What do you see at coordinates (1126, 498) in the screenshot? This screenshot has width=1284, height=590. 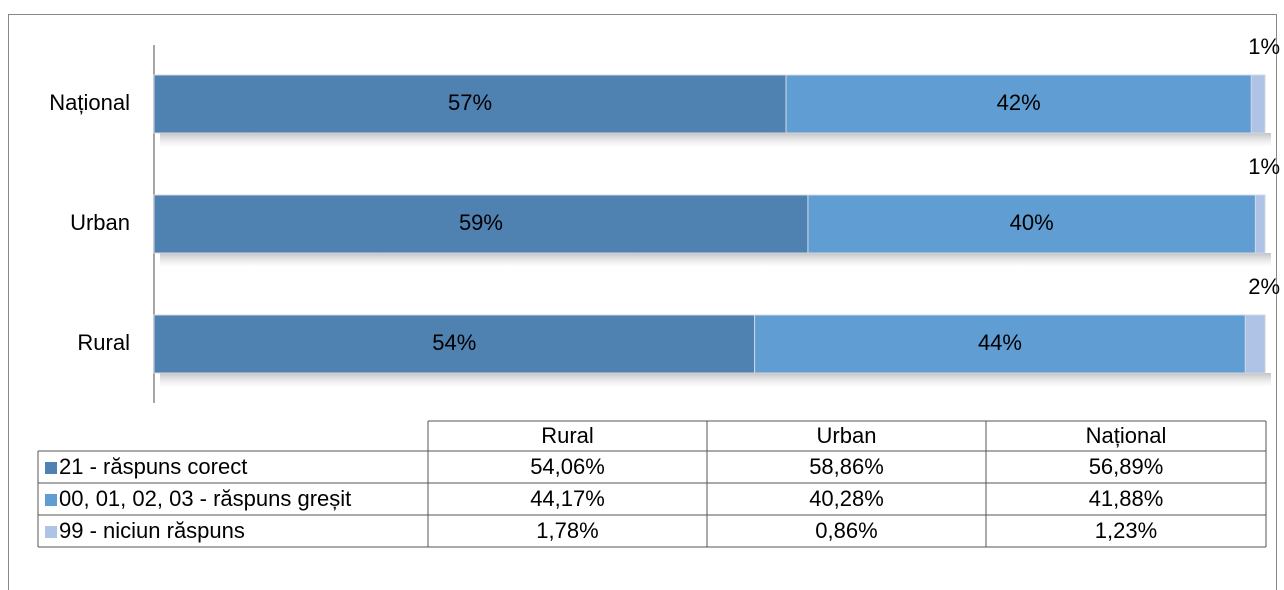 I see `table-cell: 41,88%` at bounding box center [1126, 498].